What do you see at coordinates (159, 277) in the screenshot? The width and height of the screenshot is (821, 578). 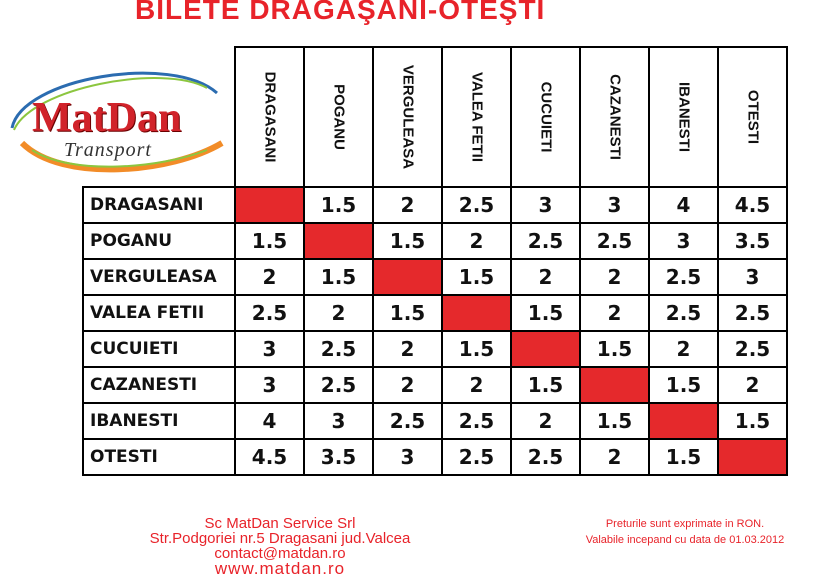 I see `row-header: VERGULEASA` at bounding box center [159, 277].